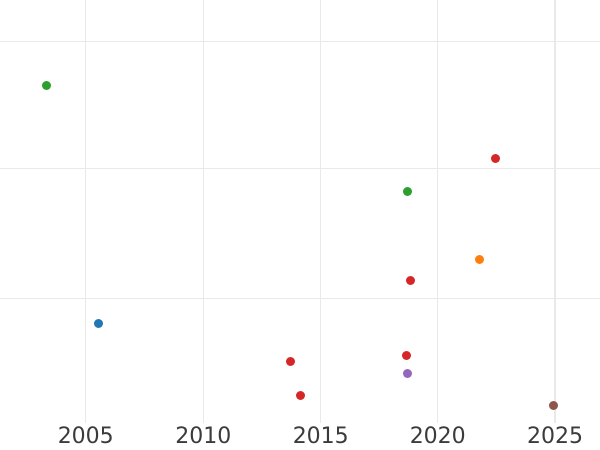 Image resolution: width=600 pixels, height=450 pixels. Describe the element at coordinates (553, 405) in the screenshot. I see `data-point-brown` at that location.